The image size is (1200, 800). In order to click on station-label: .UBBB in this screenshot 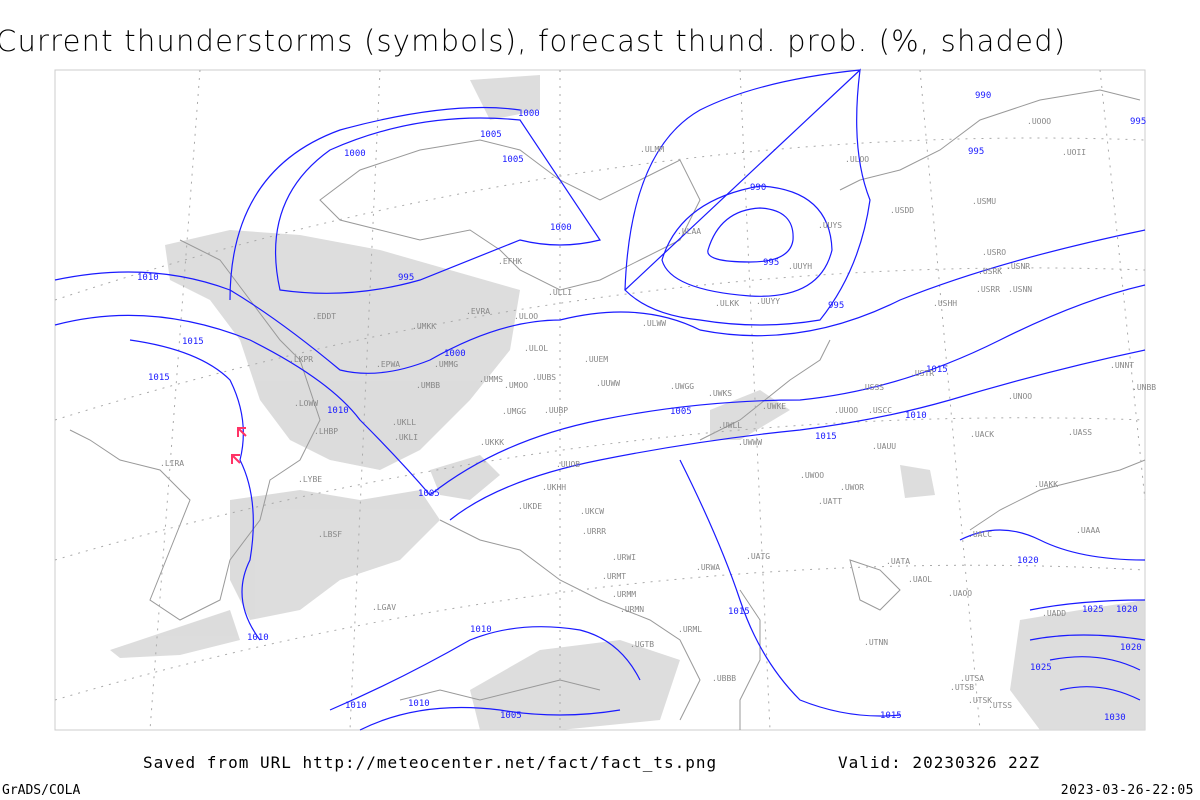, I will do `click(724, 678)`.